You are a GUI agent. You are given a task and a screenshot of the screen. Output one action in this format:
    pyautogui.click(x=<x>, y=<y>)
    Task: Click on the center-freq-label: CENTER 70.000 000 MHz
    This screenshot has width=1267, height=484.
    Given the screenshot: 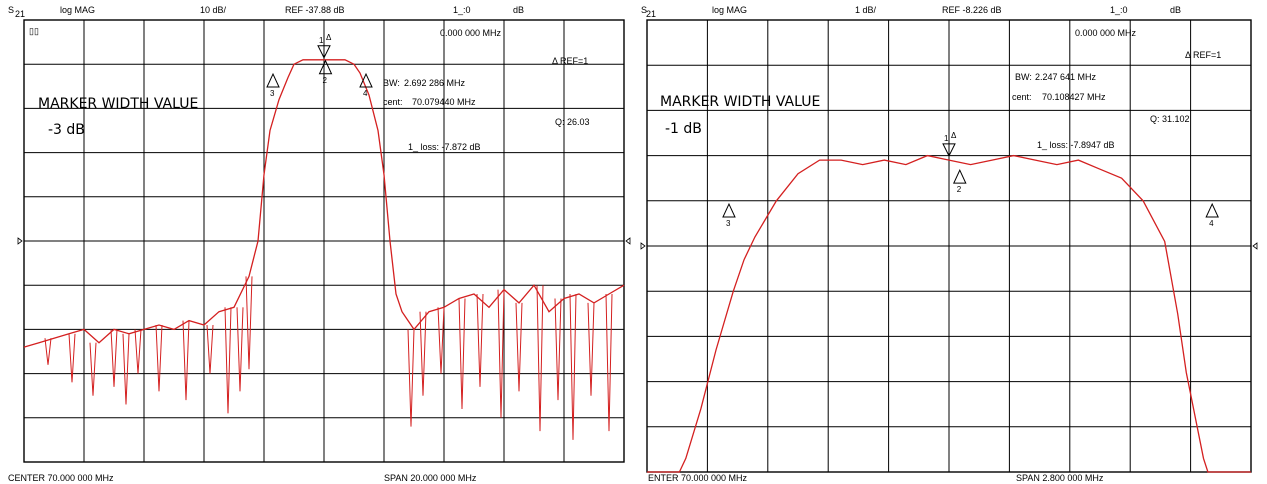 What is the action you would take?
    pyautogui.click(x=61, y=478)
    